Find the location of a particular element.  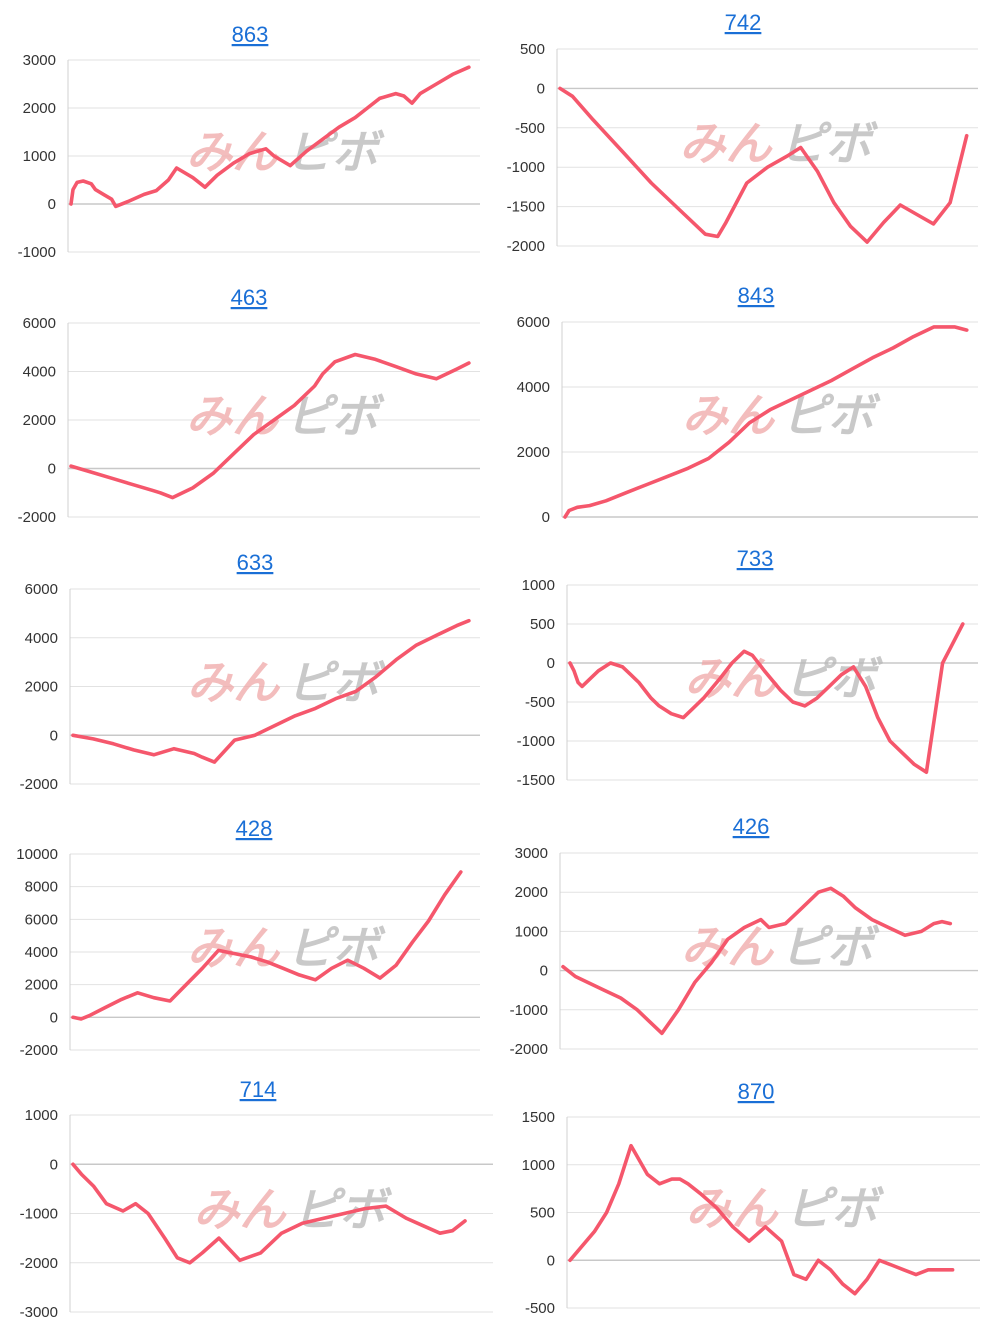

y-tick-label: 10000 is located at coordinates (37, 854).